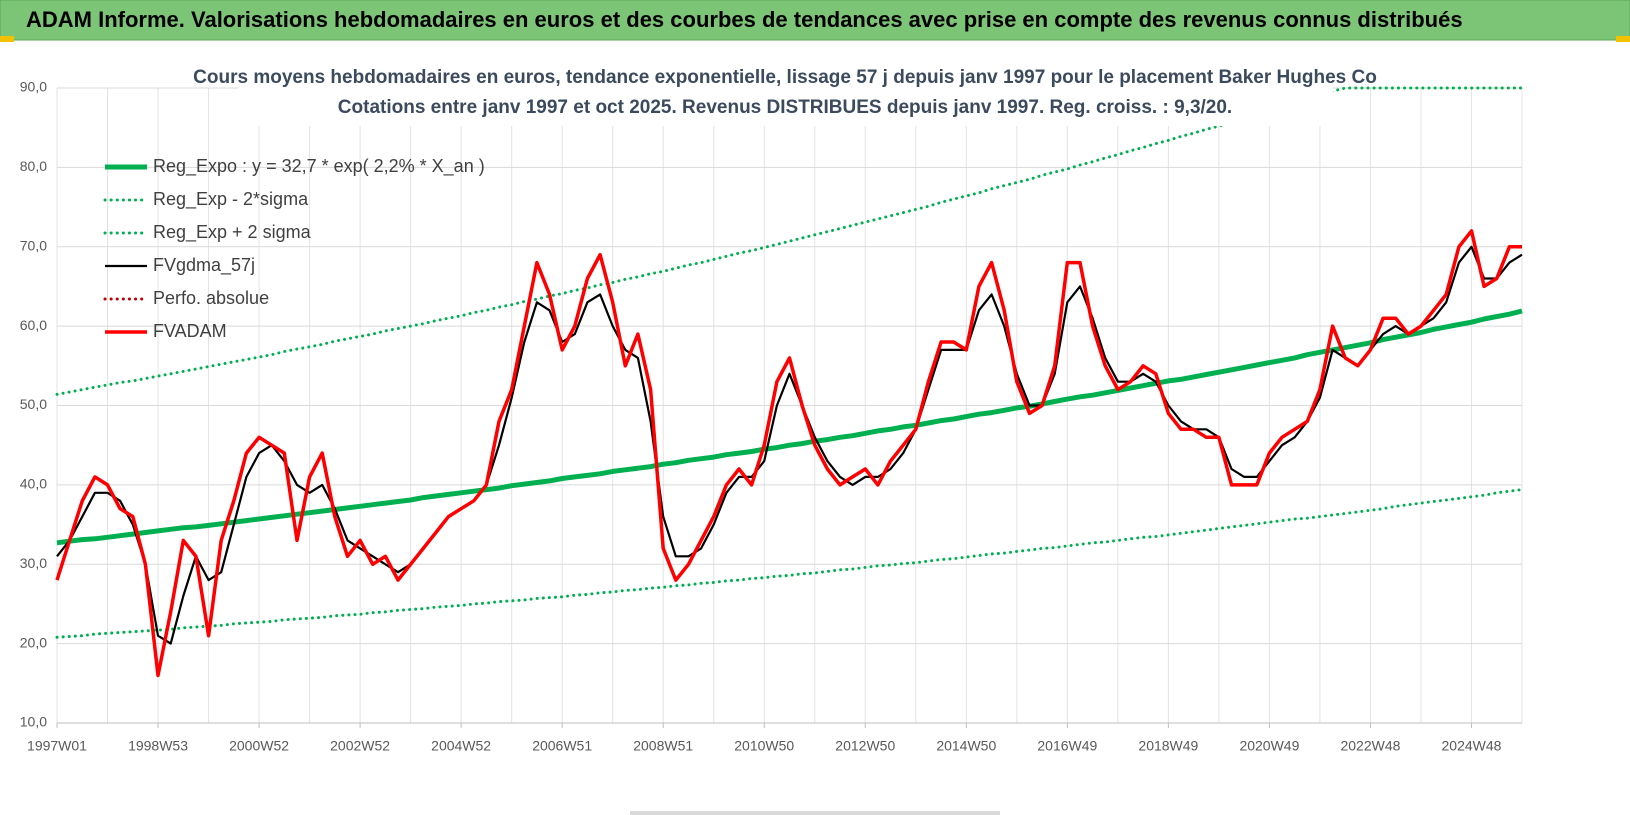 This screenshot has width=1630, height=815. Describe the element at coordinates (815, 813) in the screenshot. I see `bottom-strip` at that location.